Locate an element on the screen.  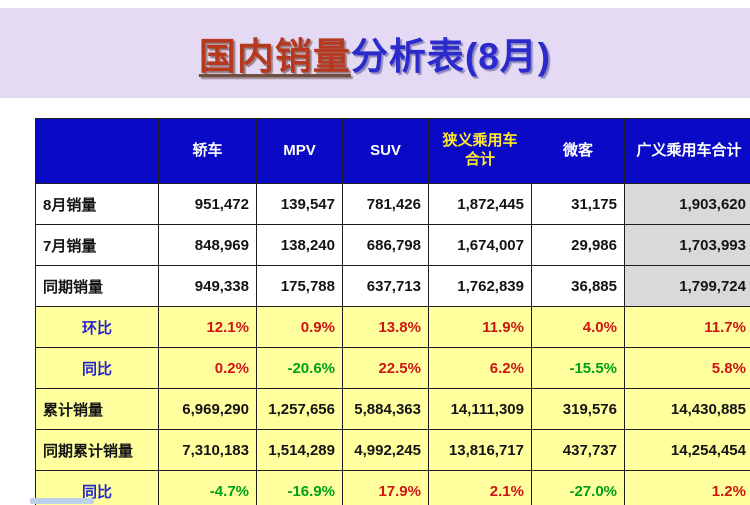
sales-table-header: 轿车 MPV SUV 狭义乘用车 合计 微客 广义乘用车合计 is located at coordinates (392, 151).